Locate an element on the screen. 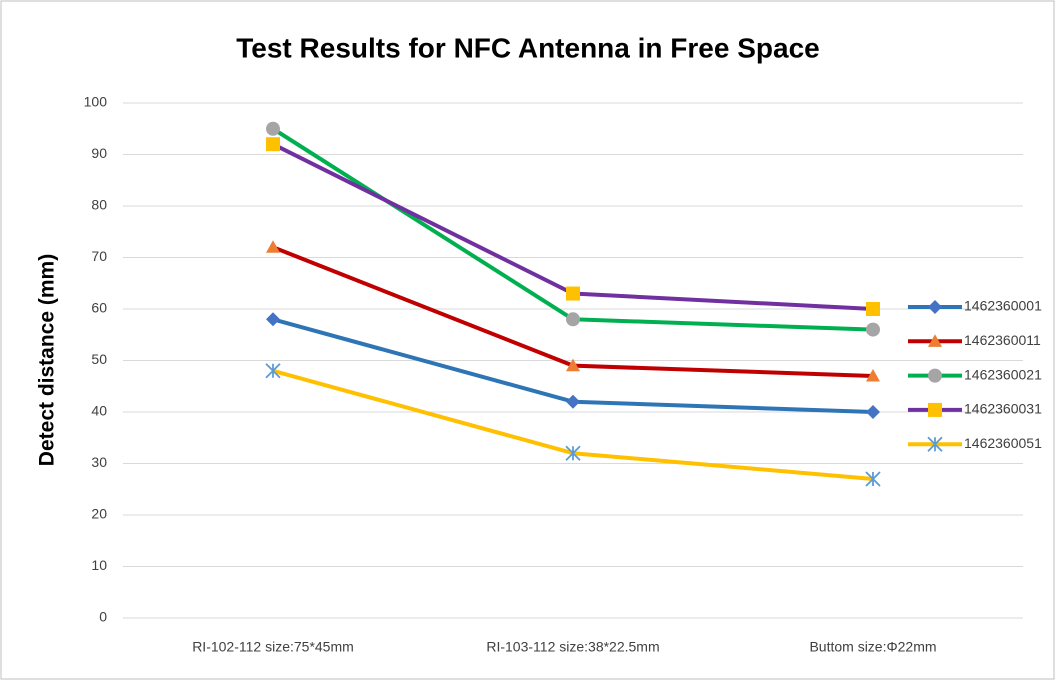 The width and height of the screenshot is (1056, 681). x-tick-label: RI-102-112 size:75*45mm is located at coordinates (273, 647).